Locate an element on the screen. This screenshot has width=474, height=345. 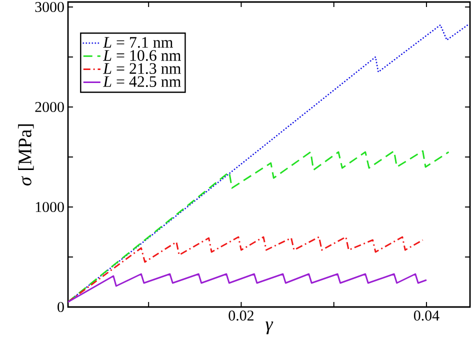
legend-label: L = 42.5 nm is located at coordinates (141, 82).